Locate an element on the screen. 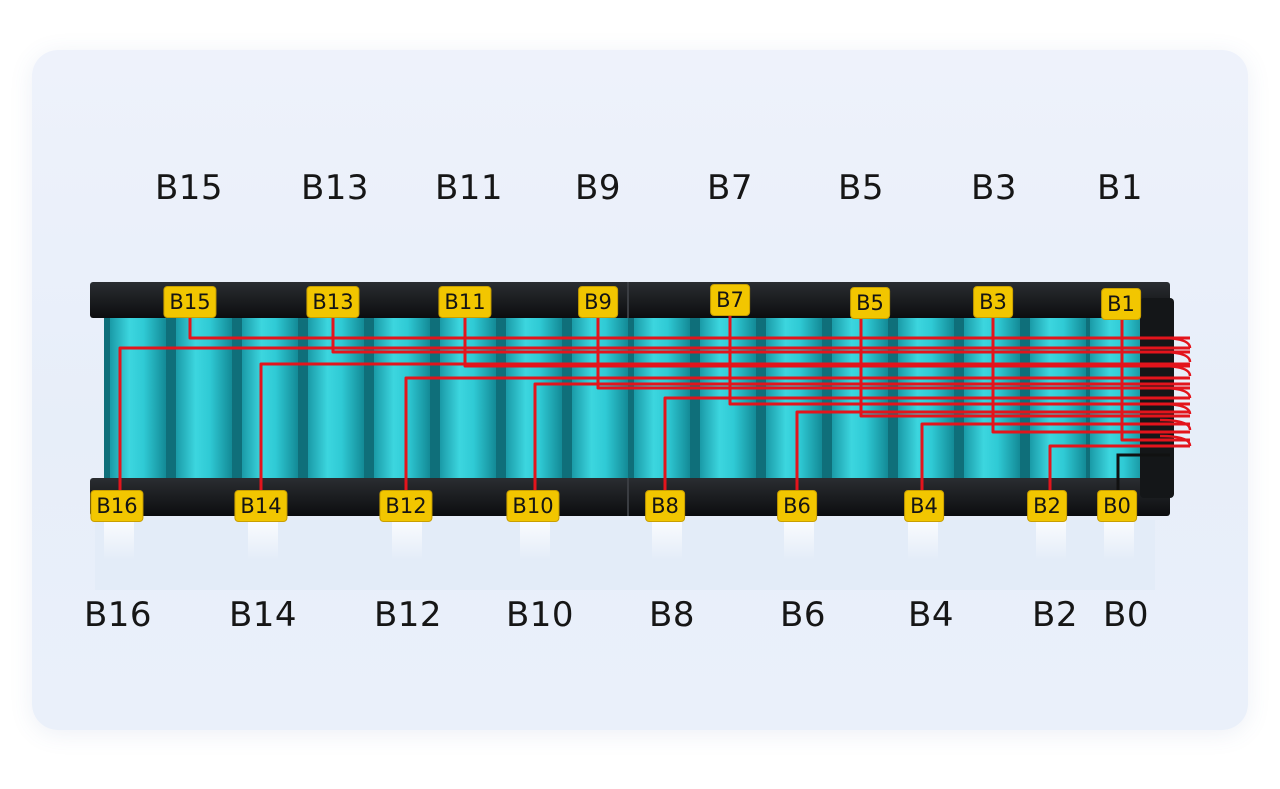 Image resolution: width=1280 pixels, height=789 pixels. b0-lead is located at coordinates (1143, 471).